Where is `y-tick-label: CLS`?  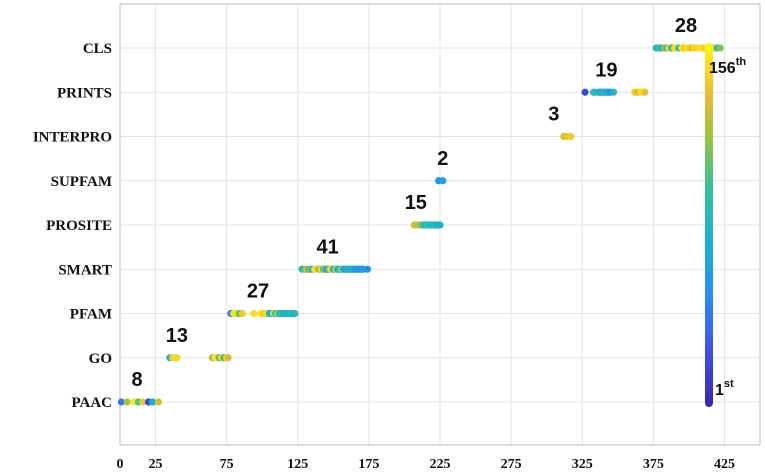 y-tick-label: CLS is located at coordinates (97, 49).